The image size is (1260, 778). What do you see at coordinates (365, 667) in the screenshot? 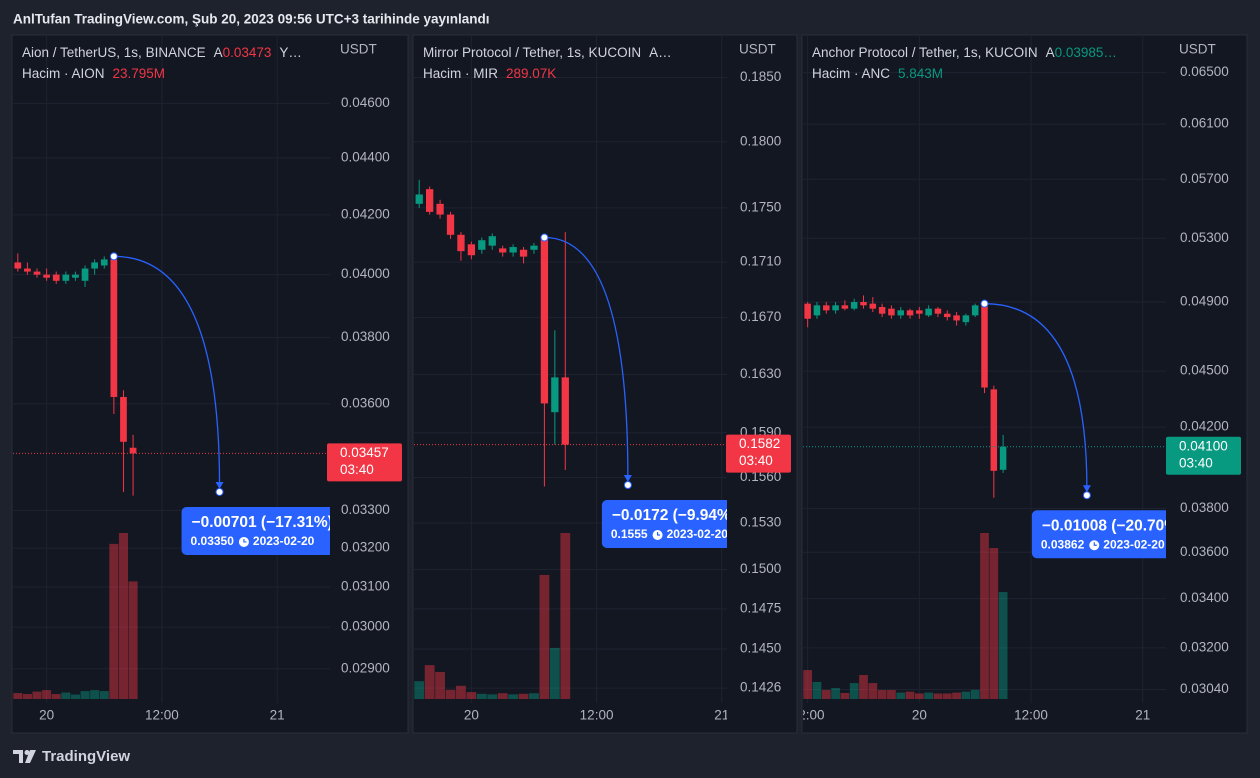
I see `y-tick-label: 0.02900` at bounding box center [365, 667].